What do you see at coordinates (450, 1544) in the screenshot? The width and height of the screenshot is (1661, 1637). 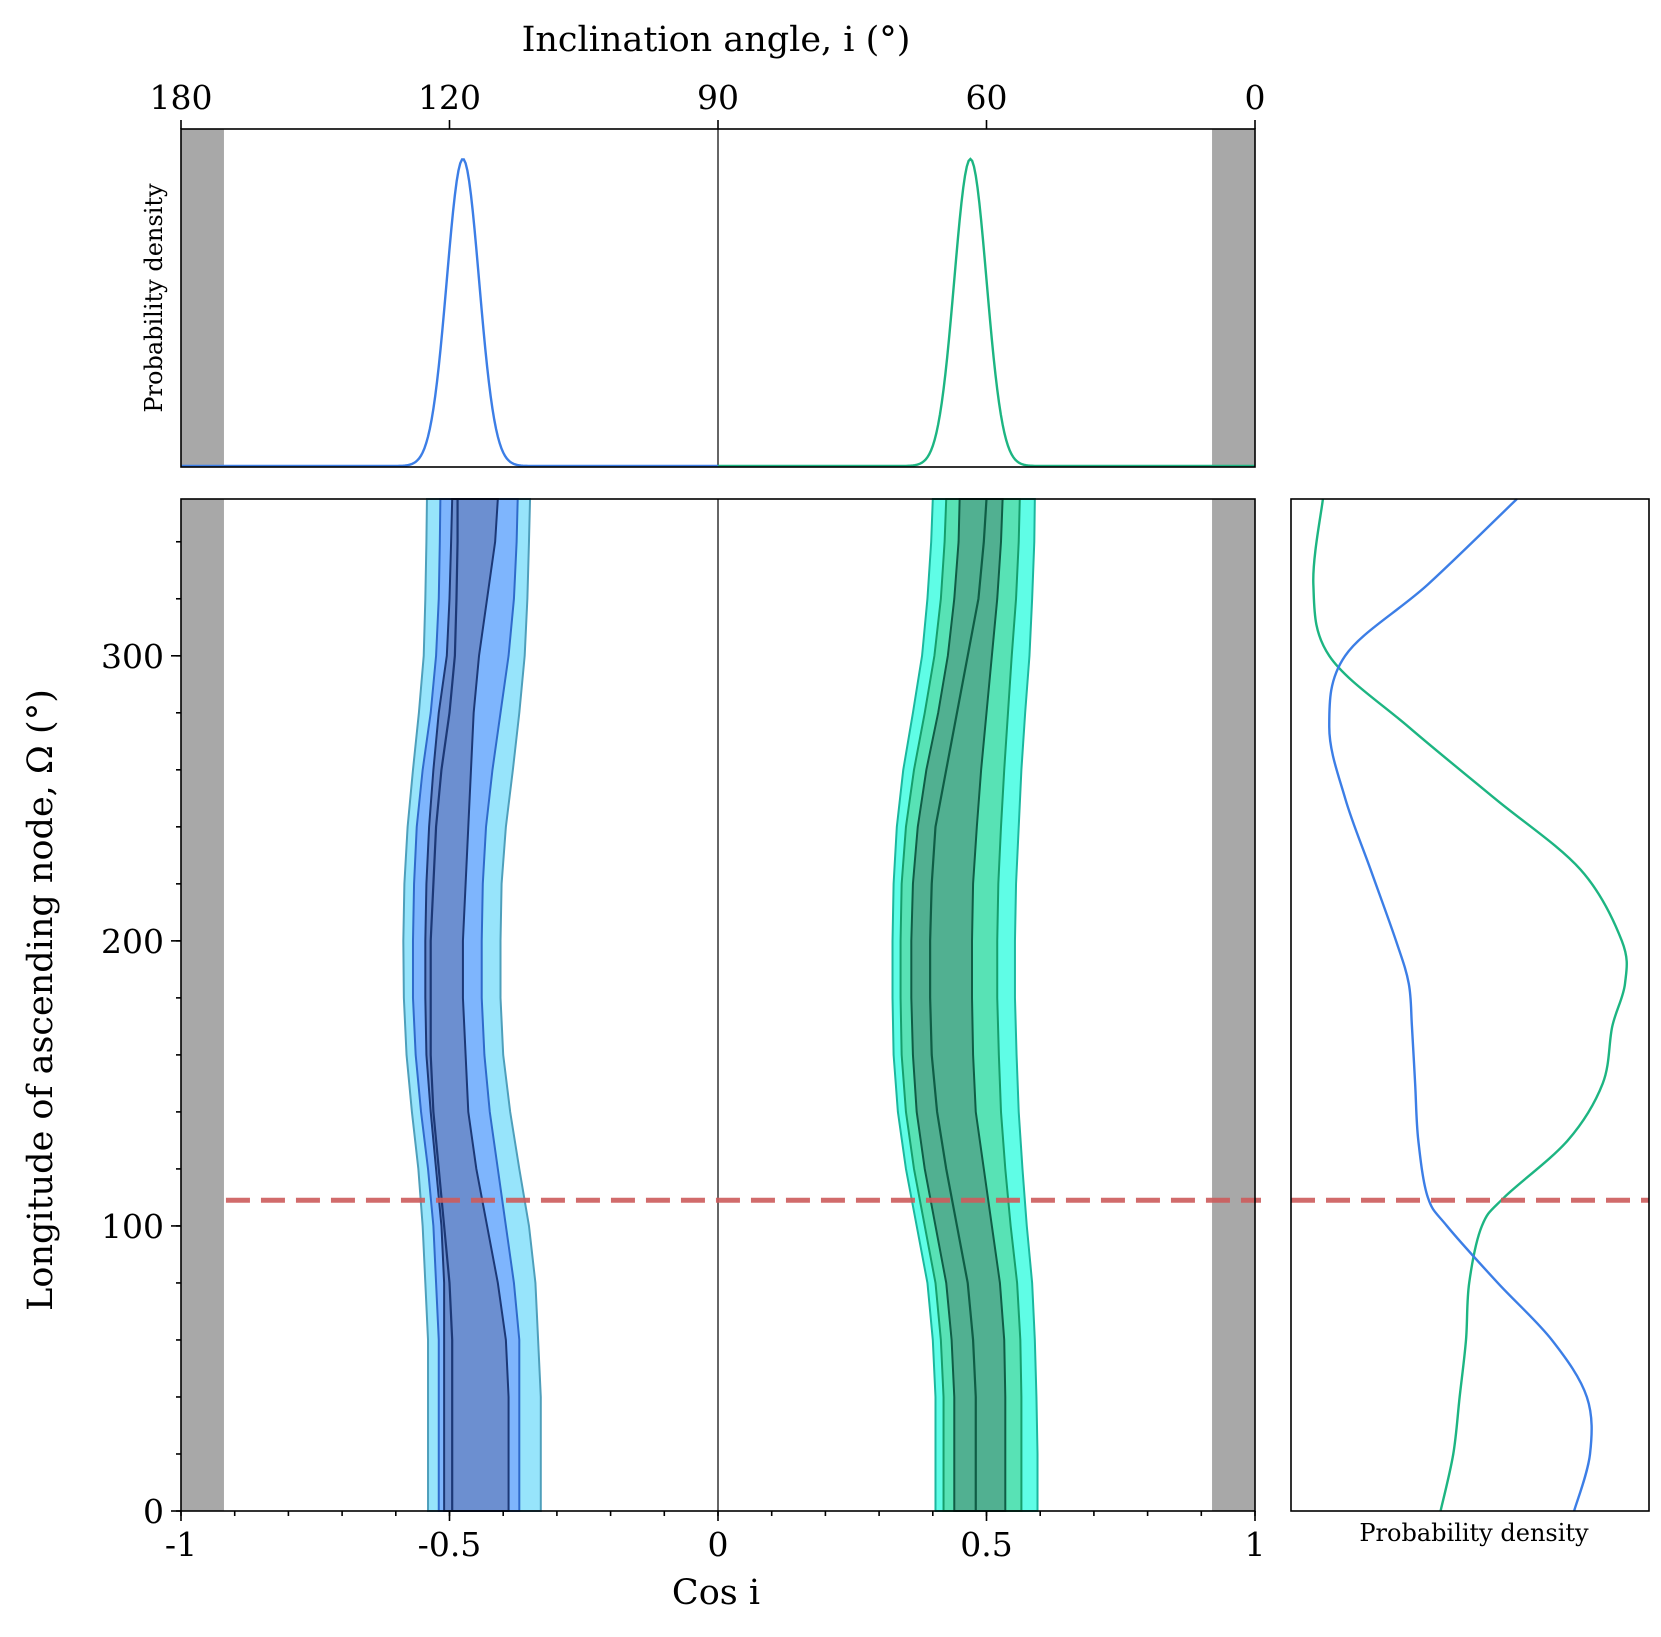 I see `x-tick-label: -0.5` at bounding box center [450, 1544].